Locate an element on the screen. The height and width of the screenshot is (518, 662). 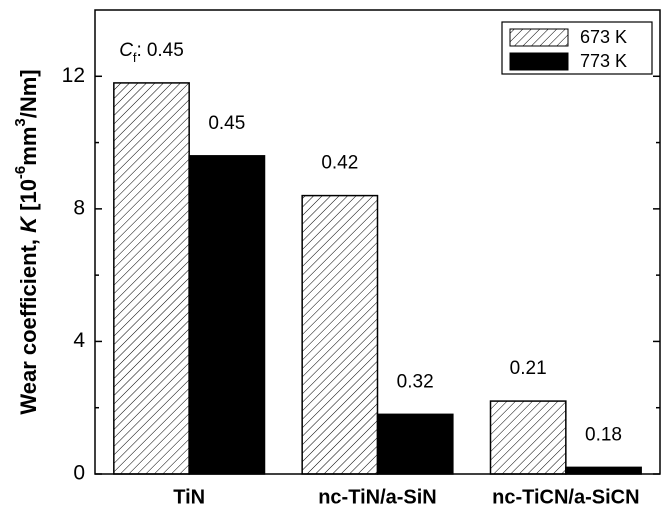
y-axis-label-part: 3 is located at coordinates (20, 122).